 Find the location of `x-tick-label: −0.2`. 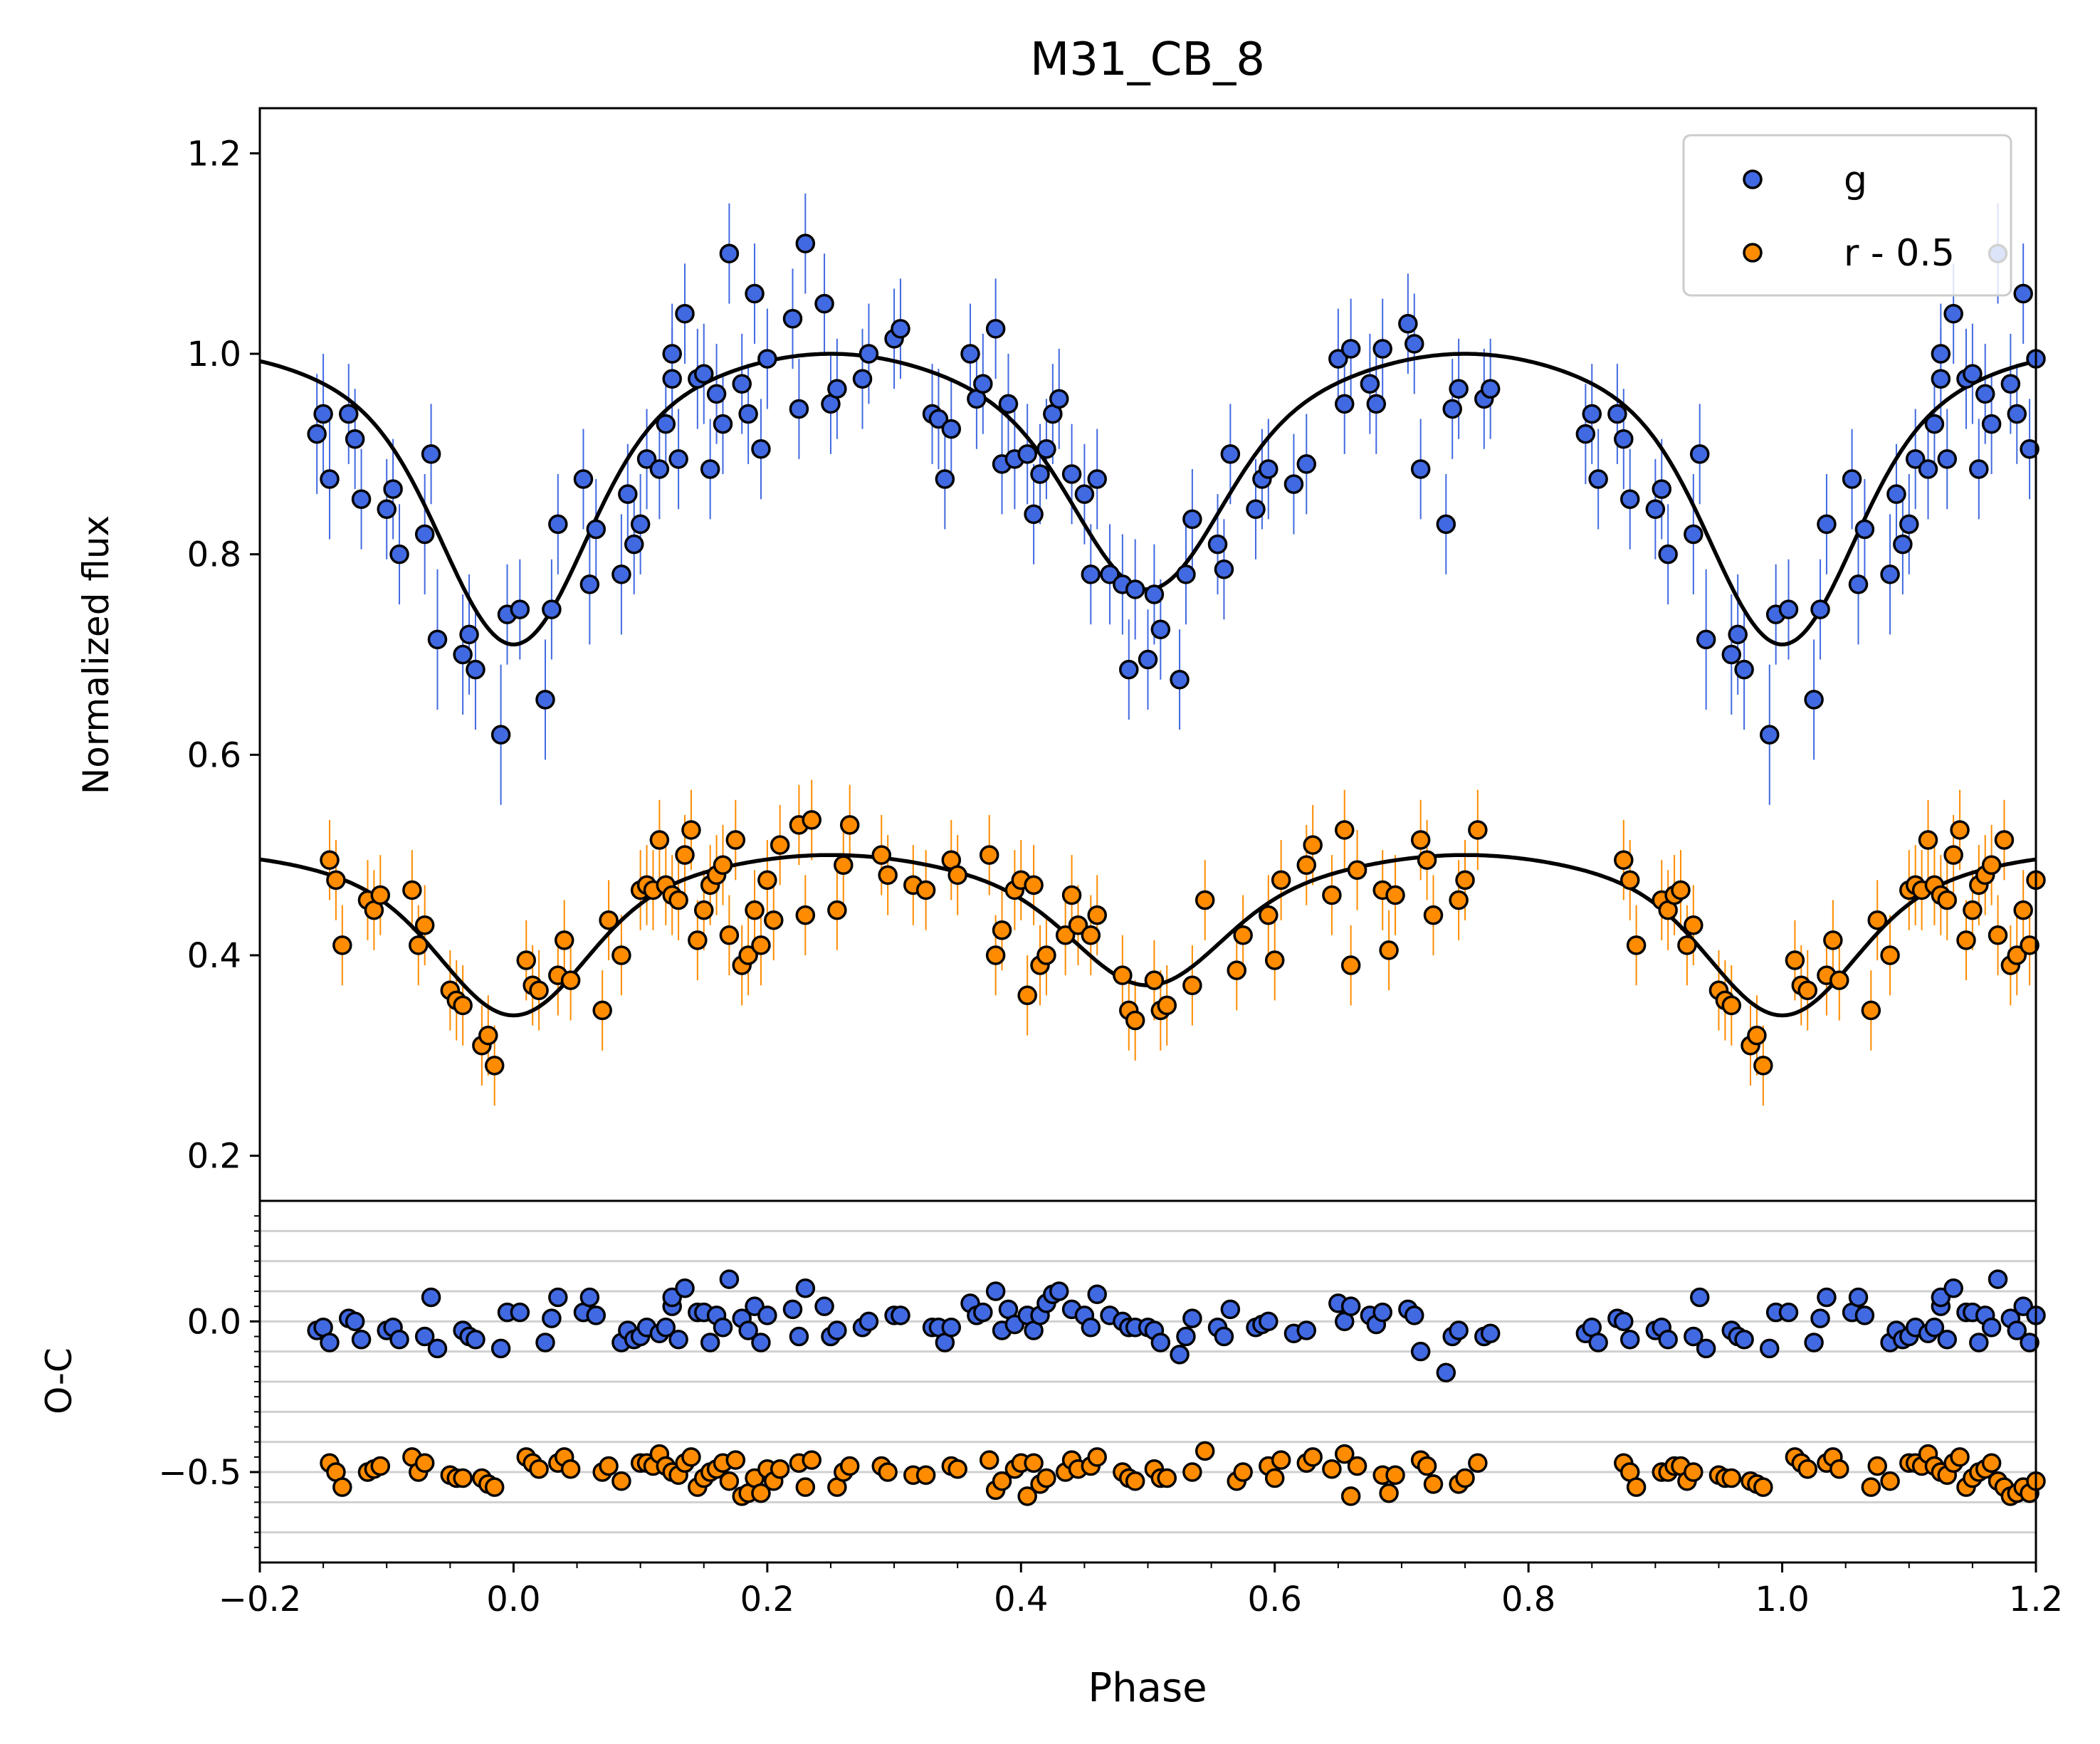

x-tick-label: −0.2 is located at coordinates (260, 1599).